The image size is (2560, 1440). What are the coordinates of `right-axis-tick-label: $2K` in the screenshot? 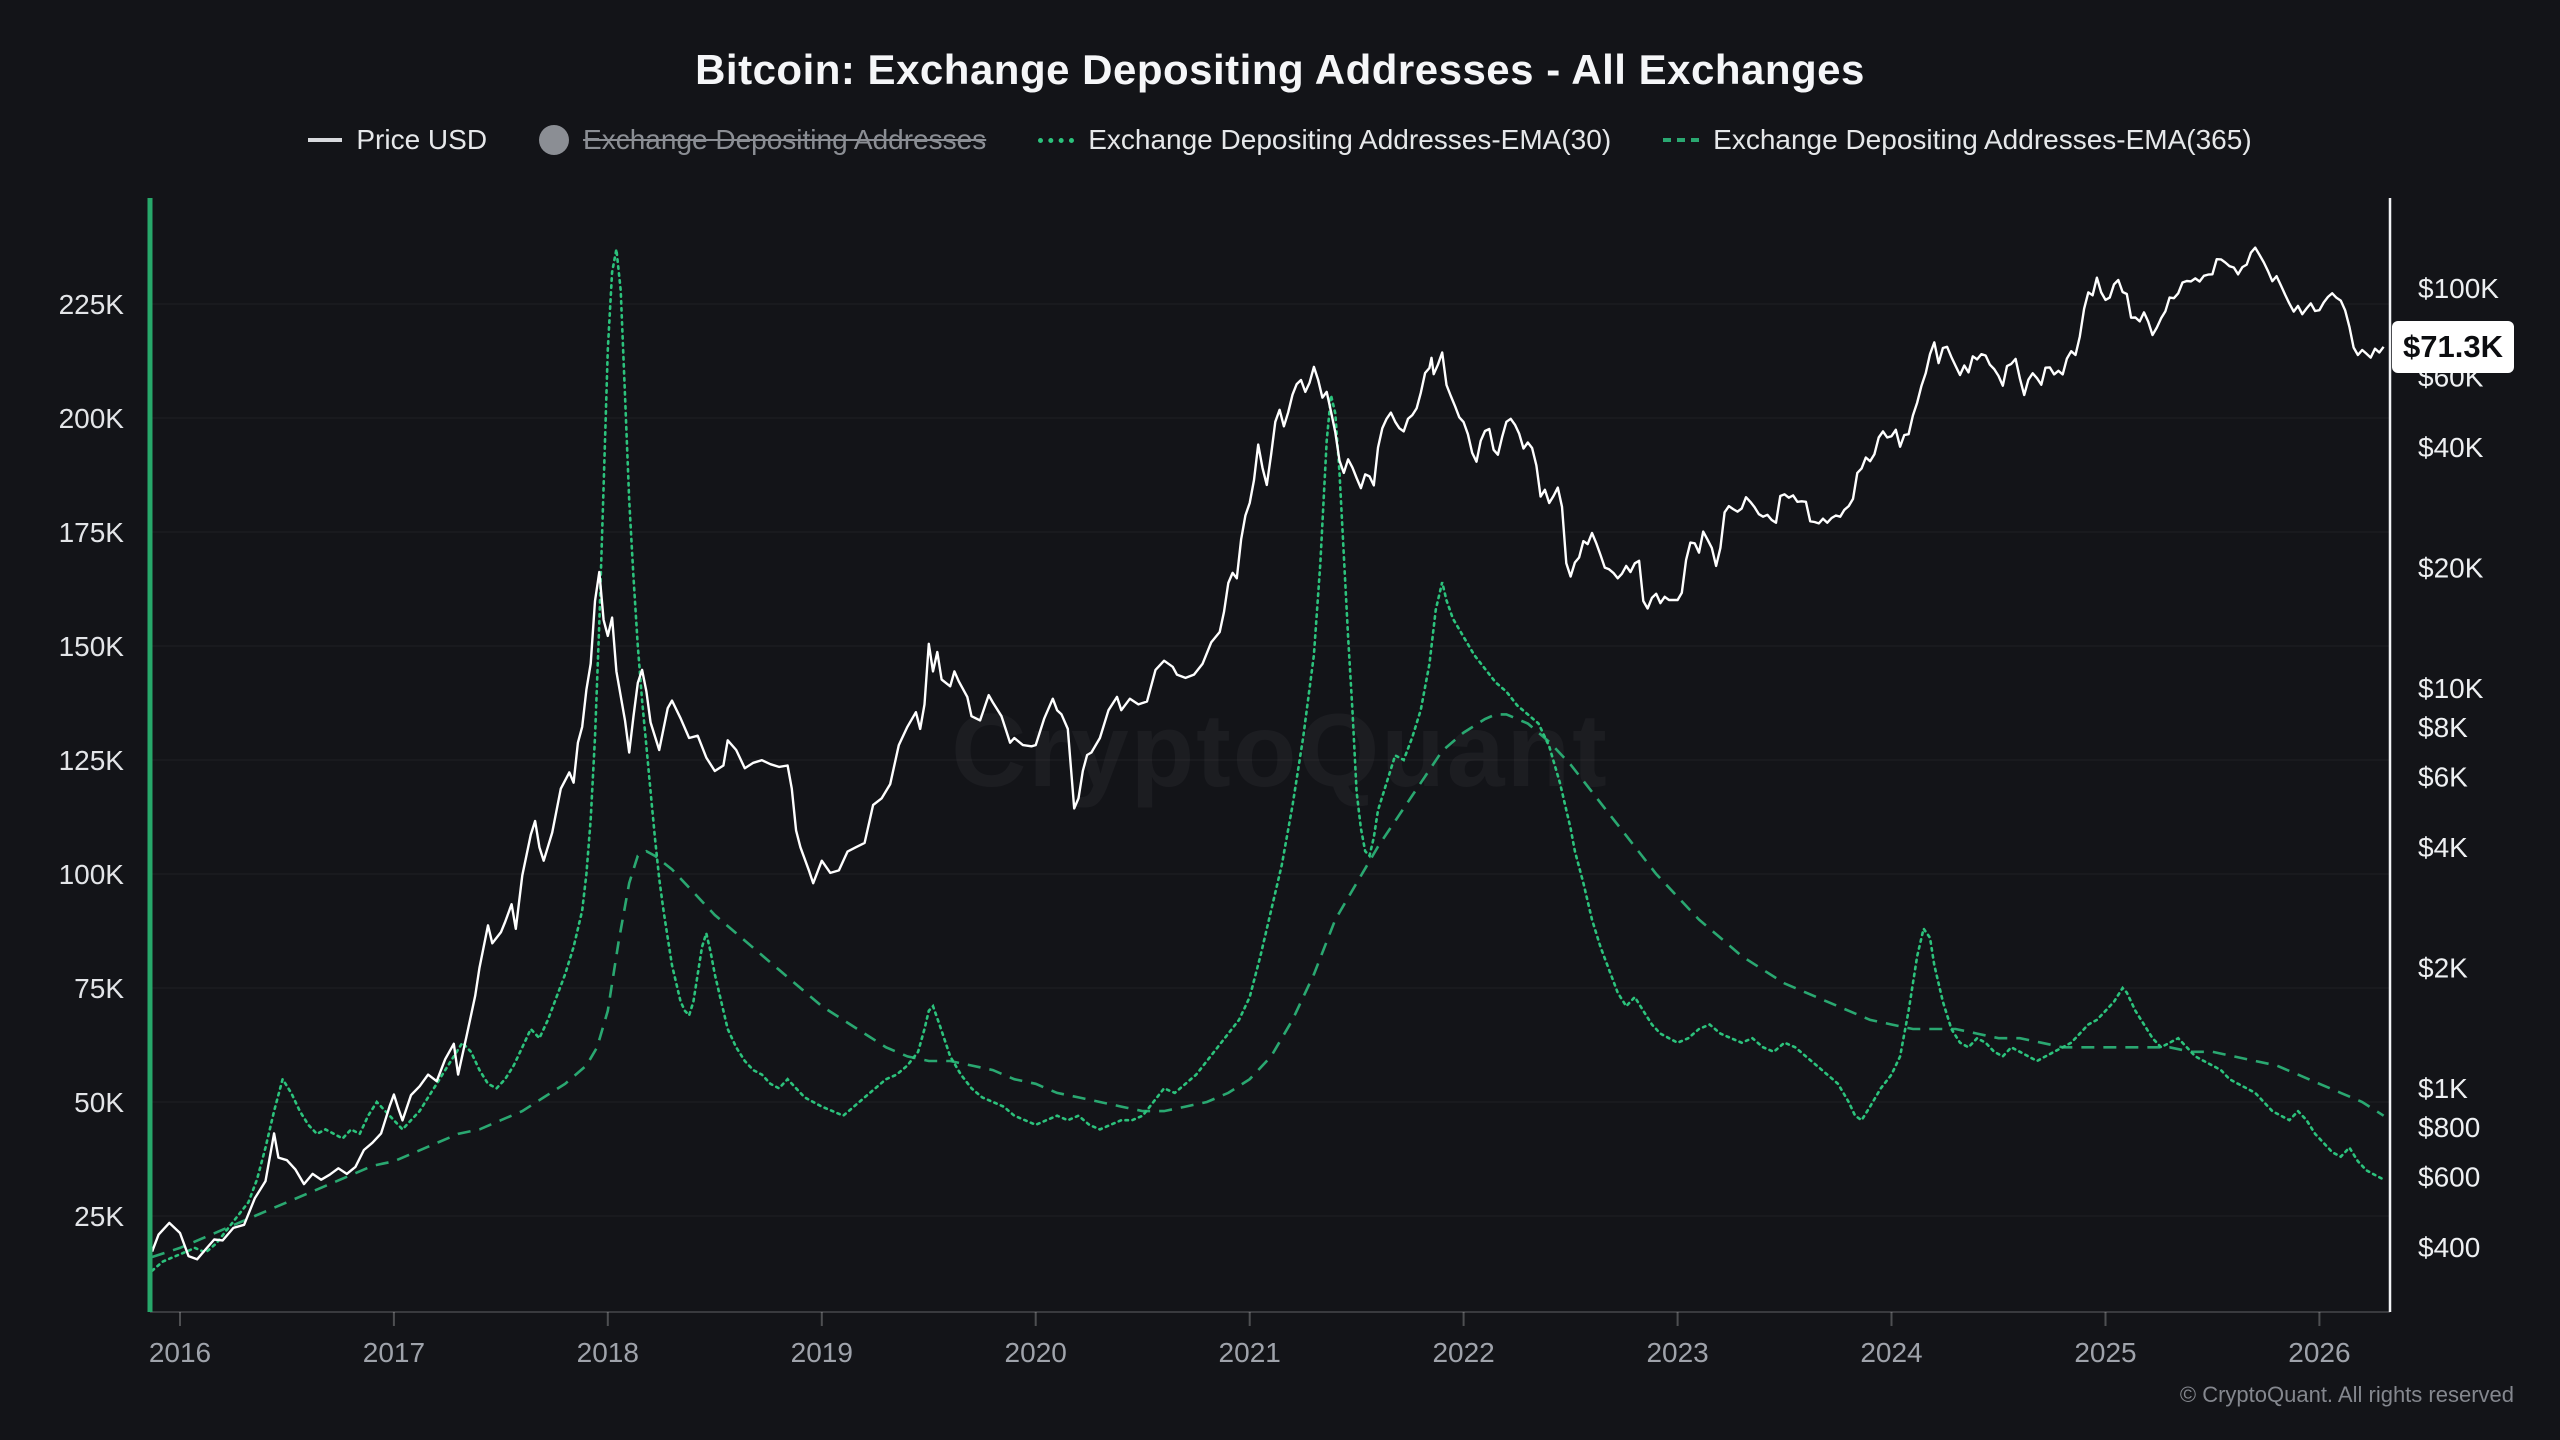 It's located at (2443, 968).